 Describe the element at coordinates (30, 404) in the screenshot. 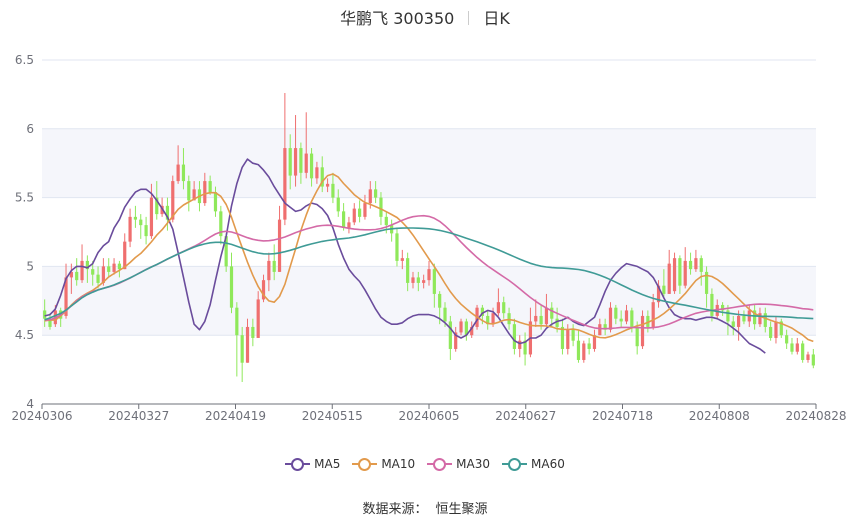

I see `y-tick-label: 4` at that location.